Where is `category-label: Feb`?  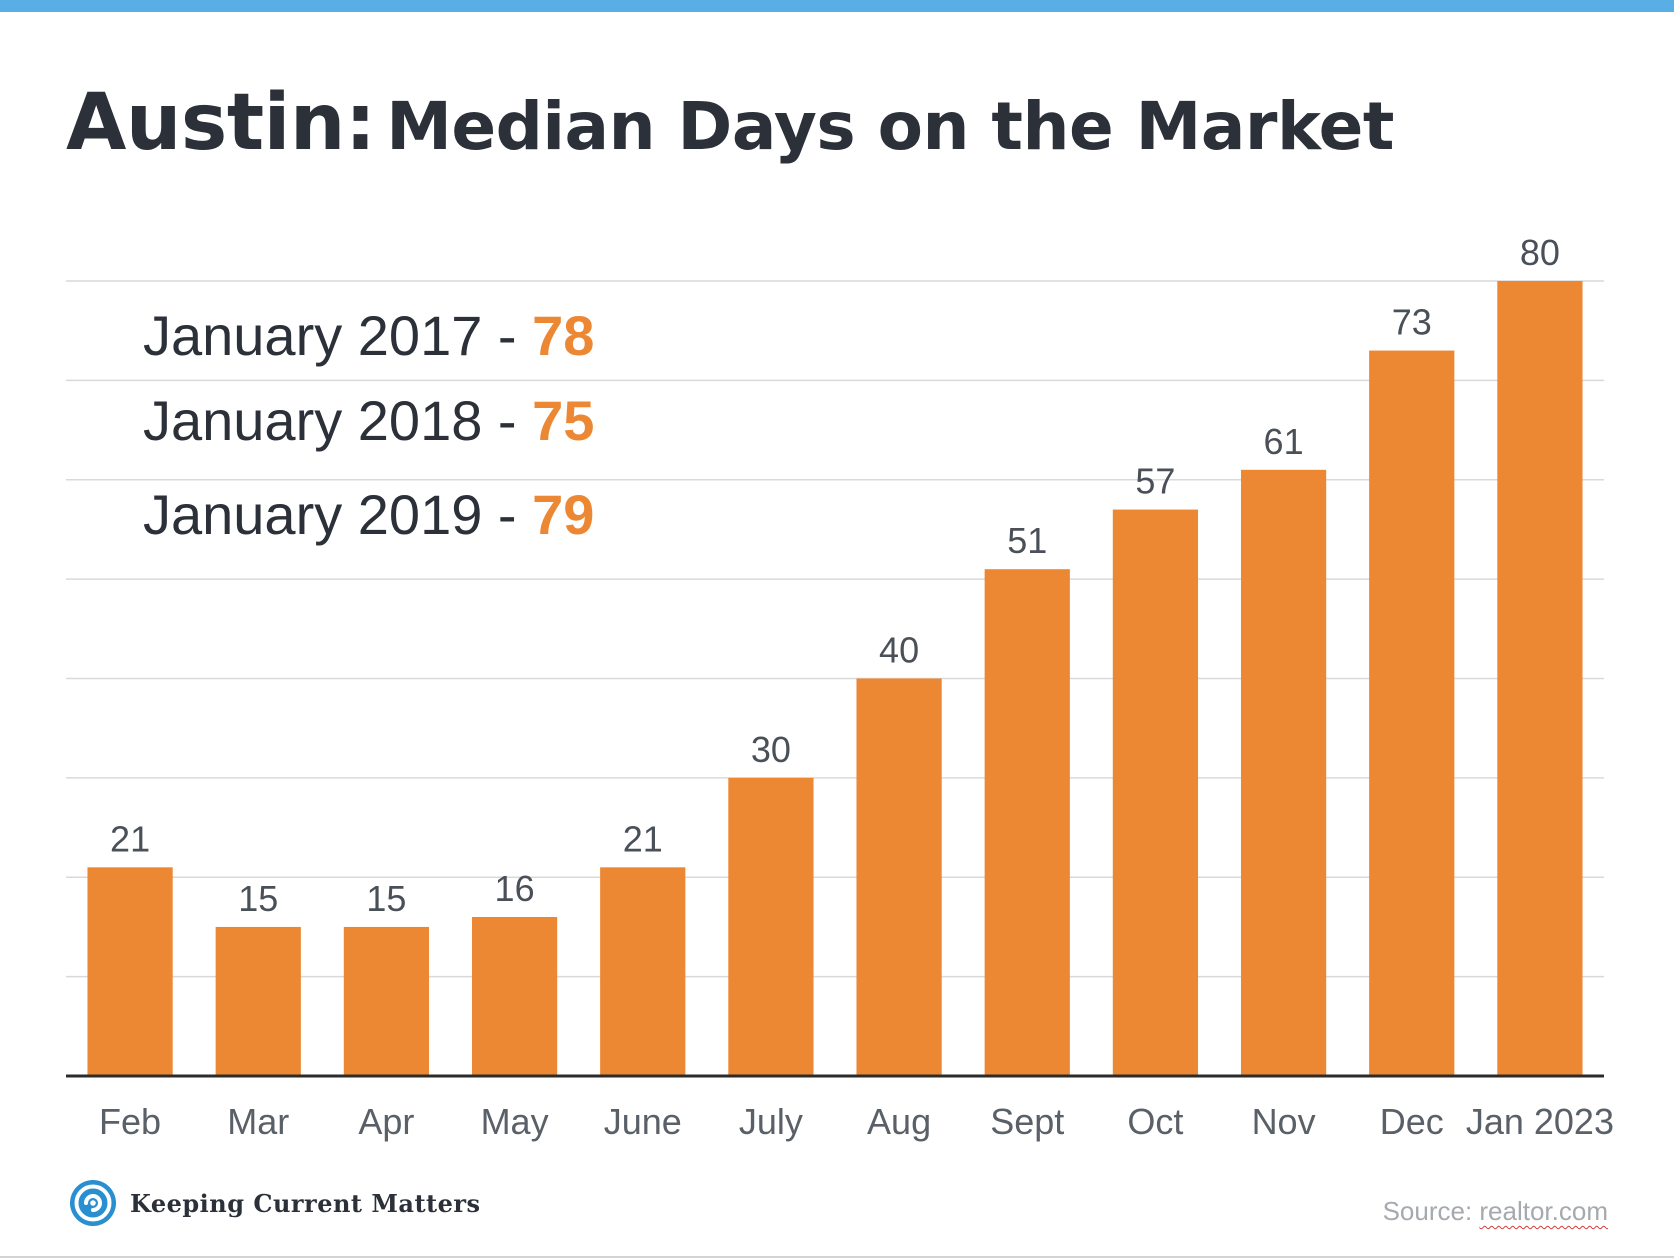 category-label: Feb is located at coordinates (130, 1121).